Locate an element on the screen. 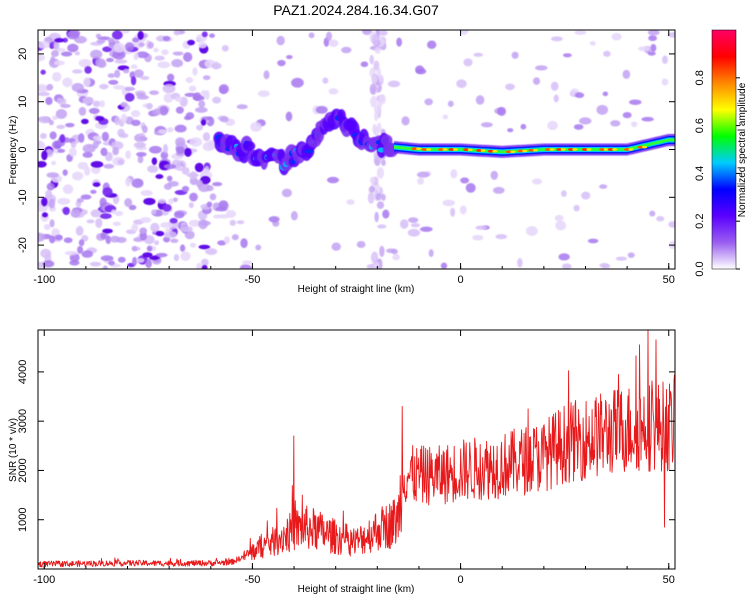  spectrogram-y-tick-label: -10 is located at coordinates (23, 197).